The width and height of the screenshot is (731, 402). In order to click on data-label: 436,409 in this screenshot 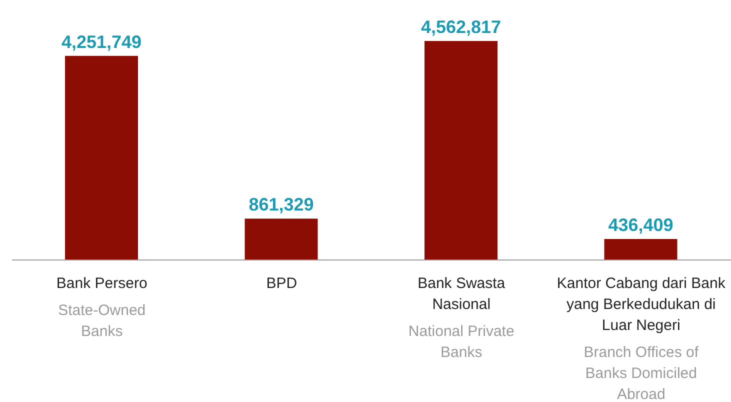, I will do `click(641, 225)`.